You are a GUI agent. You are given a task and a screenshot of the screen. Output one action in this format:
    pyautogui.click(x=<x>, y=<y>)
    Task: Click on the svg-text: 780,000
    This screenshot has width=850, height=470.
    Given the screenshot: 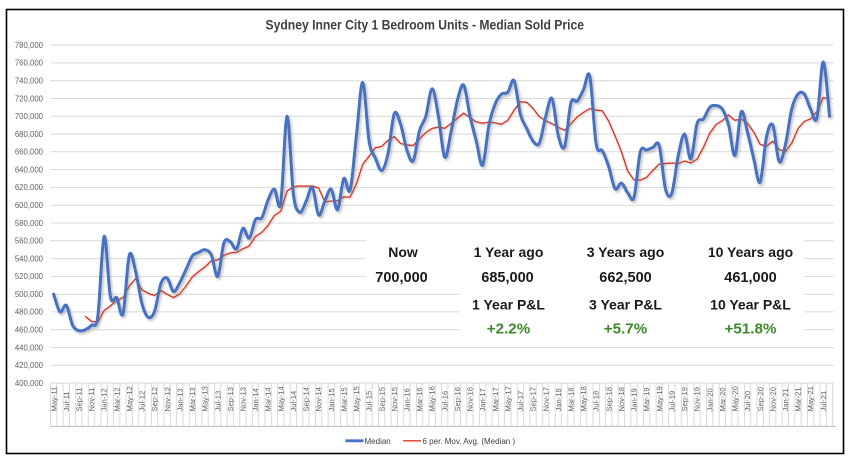 What is the action you would take?
    pyautogui.click(x=29, y=45)
    